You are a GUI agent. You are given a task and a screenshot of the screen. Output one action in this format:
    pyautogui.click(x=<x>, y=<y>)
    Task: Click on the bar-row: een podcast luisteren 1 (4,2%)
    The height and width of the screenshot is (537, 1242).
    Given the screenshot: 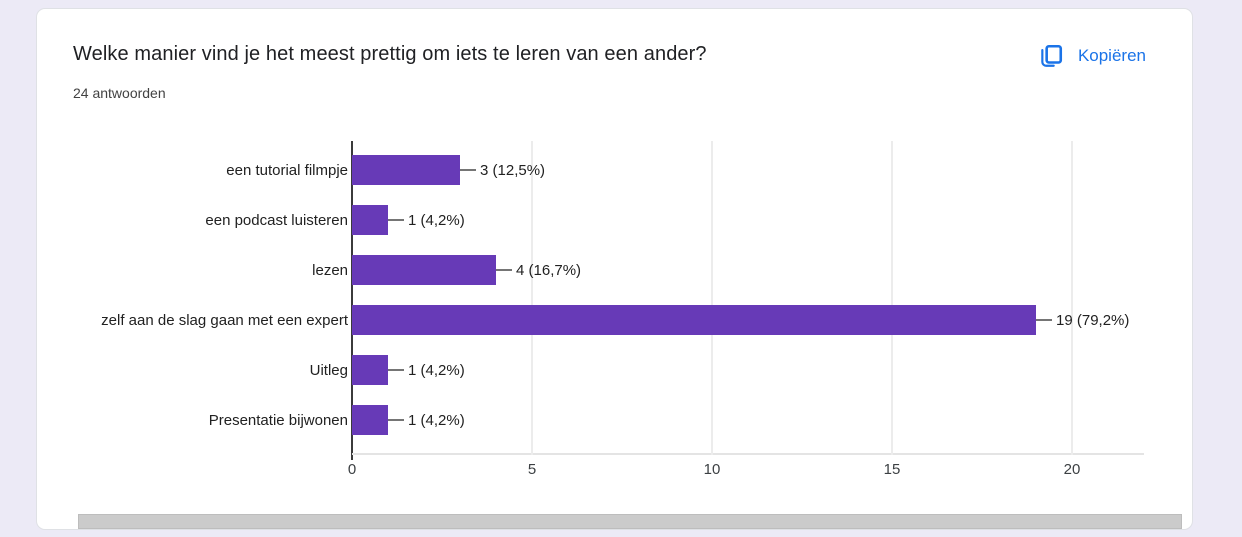 What is the action you would take?
    pyautogui.click(x=615, y=220)
    